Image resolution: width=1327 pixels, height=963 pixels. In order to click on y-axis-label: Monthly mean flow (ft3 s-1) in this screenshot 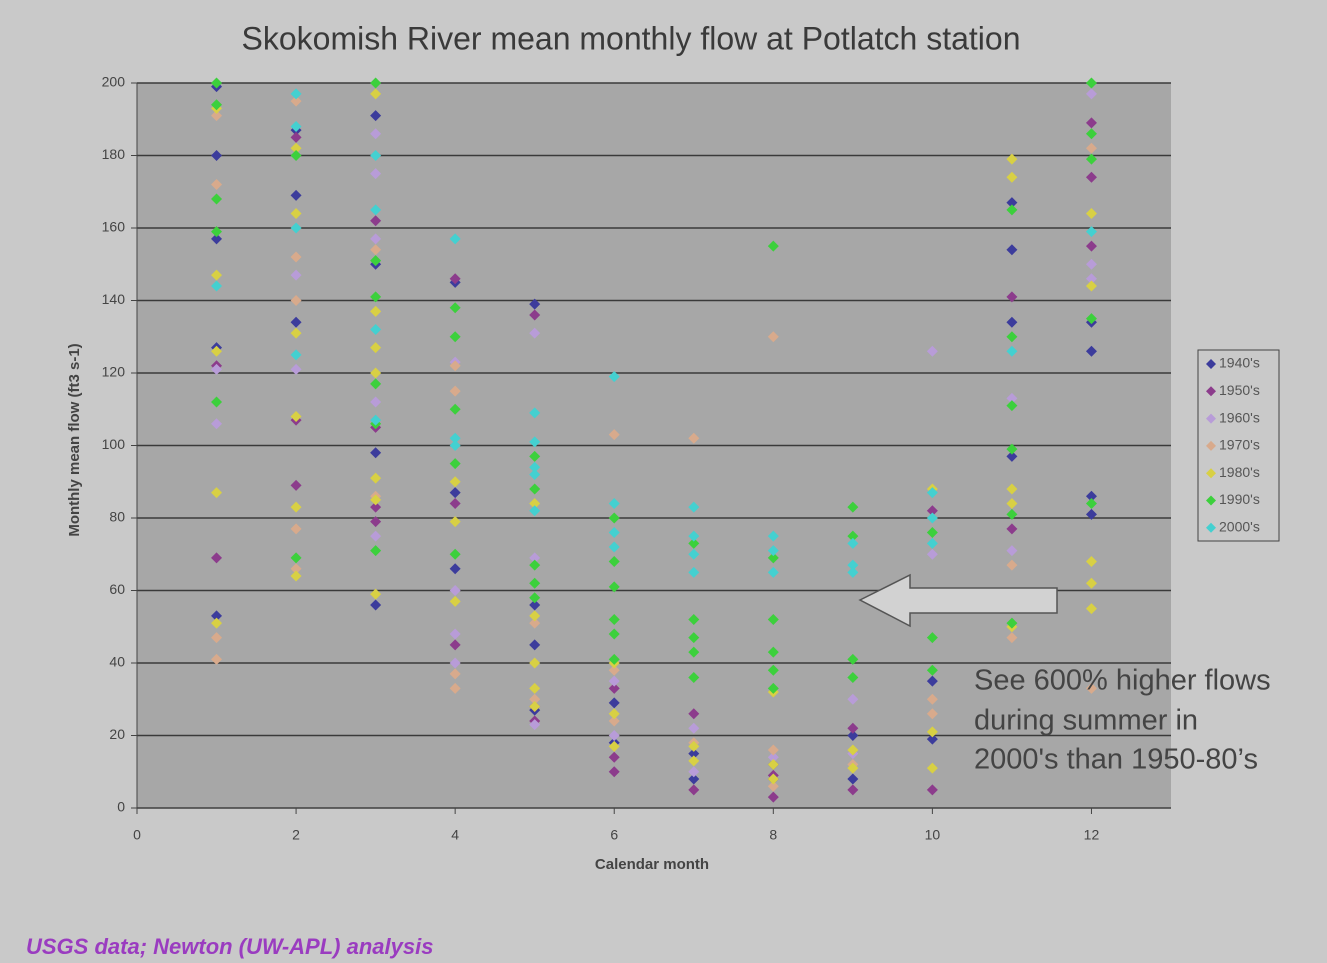, I will do `click(74, 439)`.